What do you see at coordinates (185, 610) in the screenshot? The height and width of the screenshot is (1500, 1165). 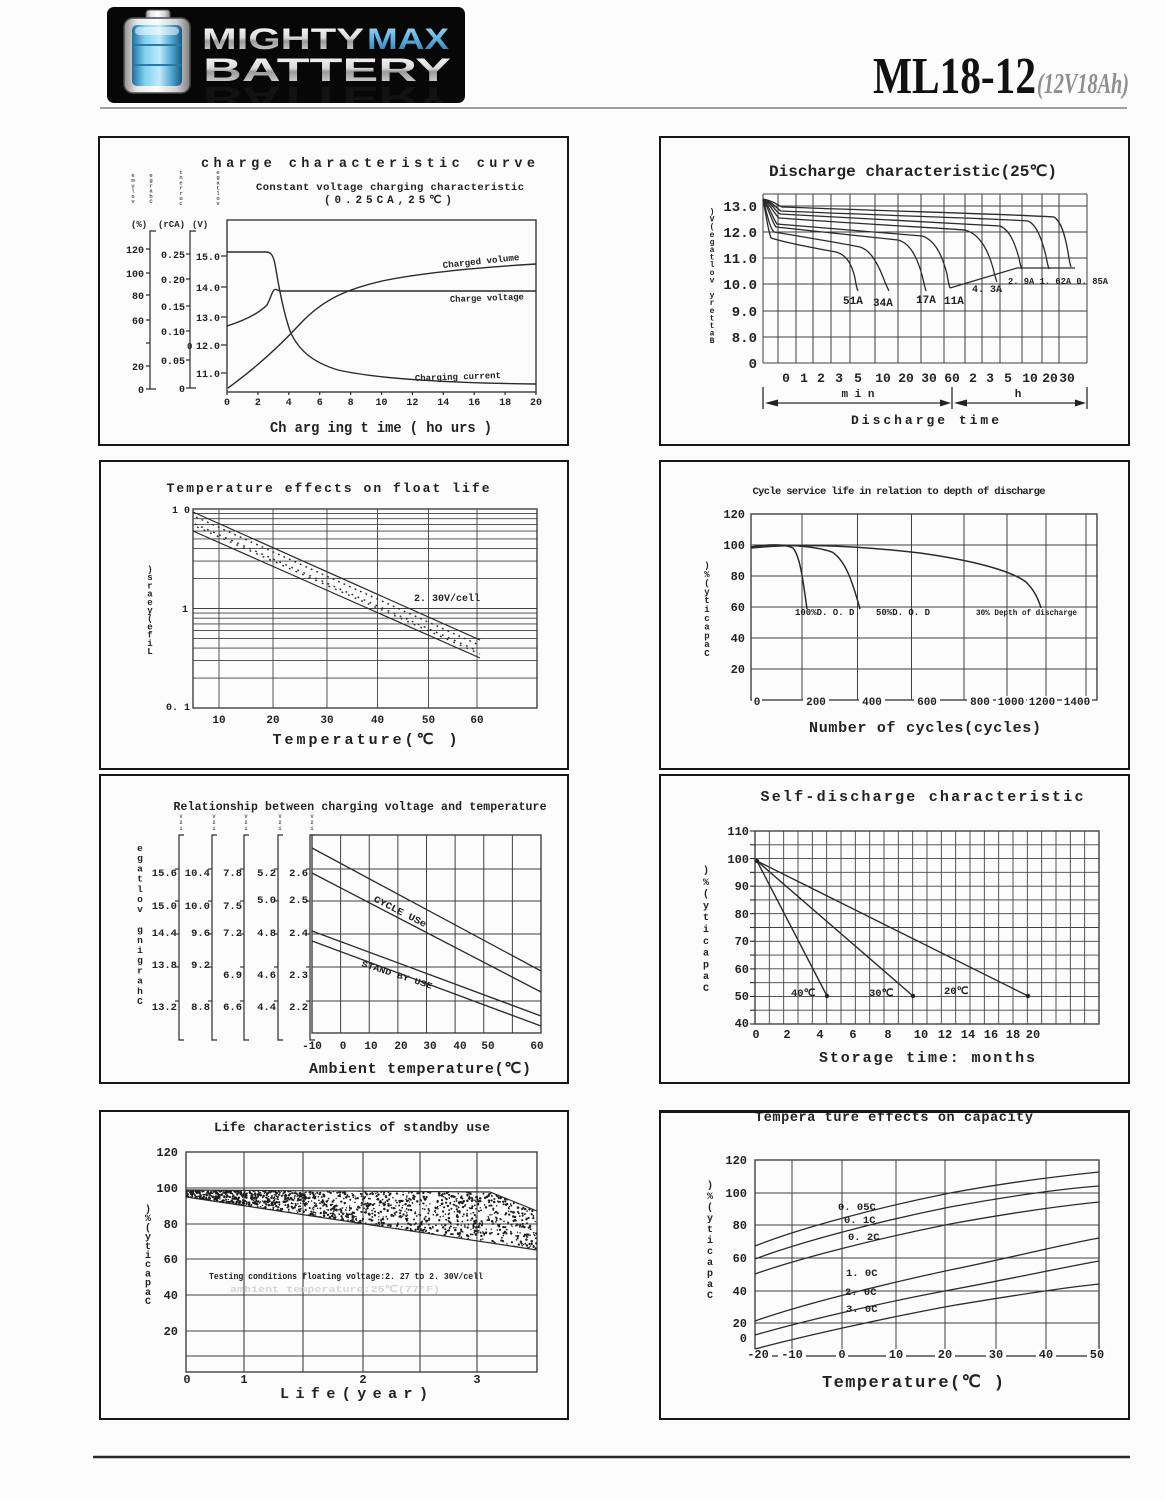 I see `svg-text: 1` at bounding box center [185, 610].